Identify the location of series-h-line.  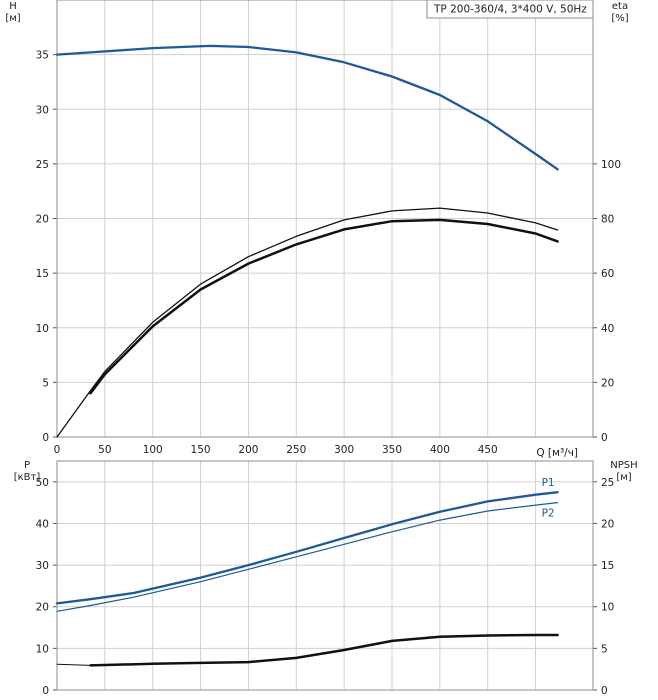
(307, 107).